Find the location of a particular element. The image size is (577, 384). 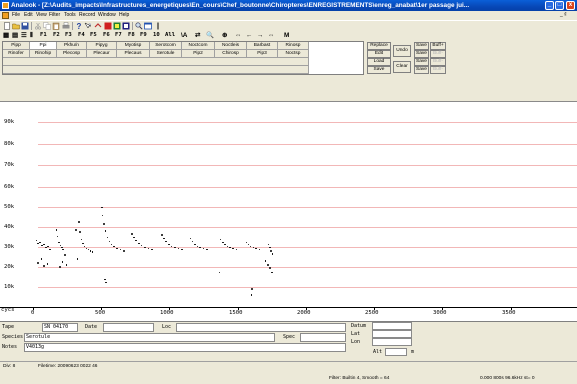

species-cell: Rinohip is located at coordinates (43, 54).